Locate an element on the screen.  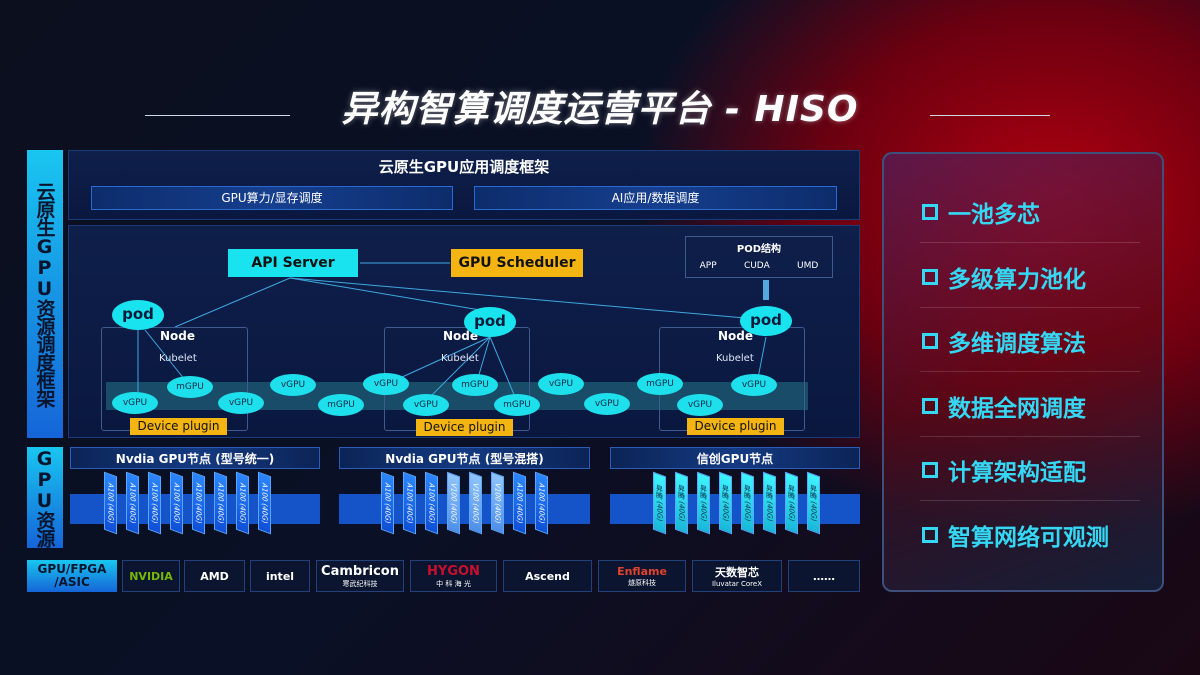
gpu-scheduler-box: GPU Scheduler is located at coordinates (517, 263).